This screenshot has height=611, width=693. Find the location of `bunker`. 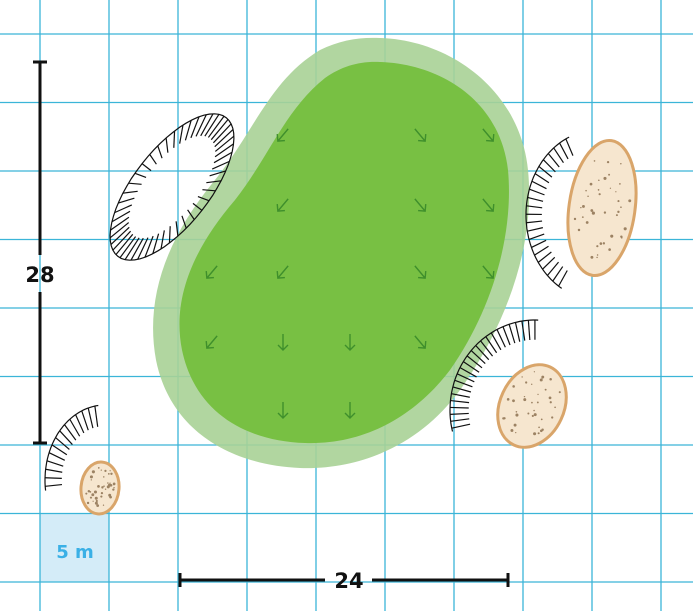

bunker is located at coordinates (100, 488).